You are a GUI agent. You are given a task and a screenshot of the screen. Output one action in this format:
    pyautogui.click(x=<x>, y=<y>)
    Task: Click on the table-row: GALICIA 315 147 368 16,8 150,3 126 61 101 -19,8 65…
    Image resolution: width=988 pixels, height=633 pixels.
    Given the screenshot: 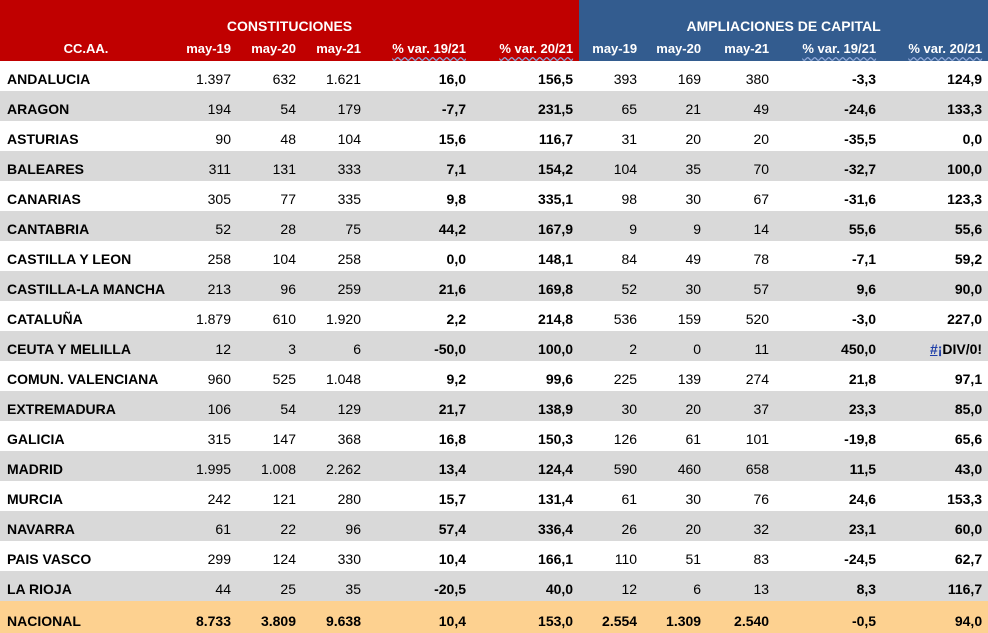 What is the action you would take?
    pyautogui.click(x=494, y=436)
    